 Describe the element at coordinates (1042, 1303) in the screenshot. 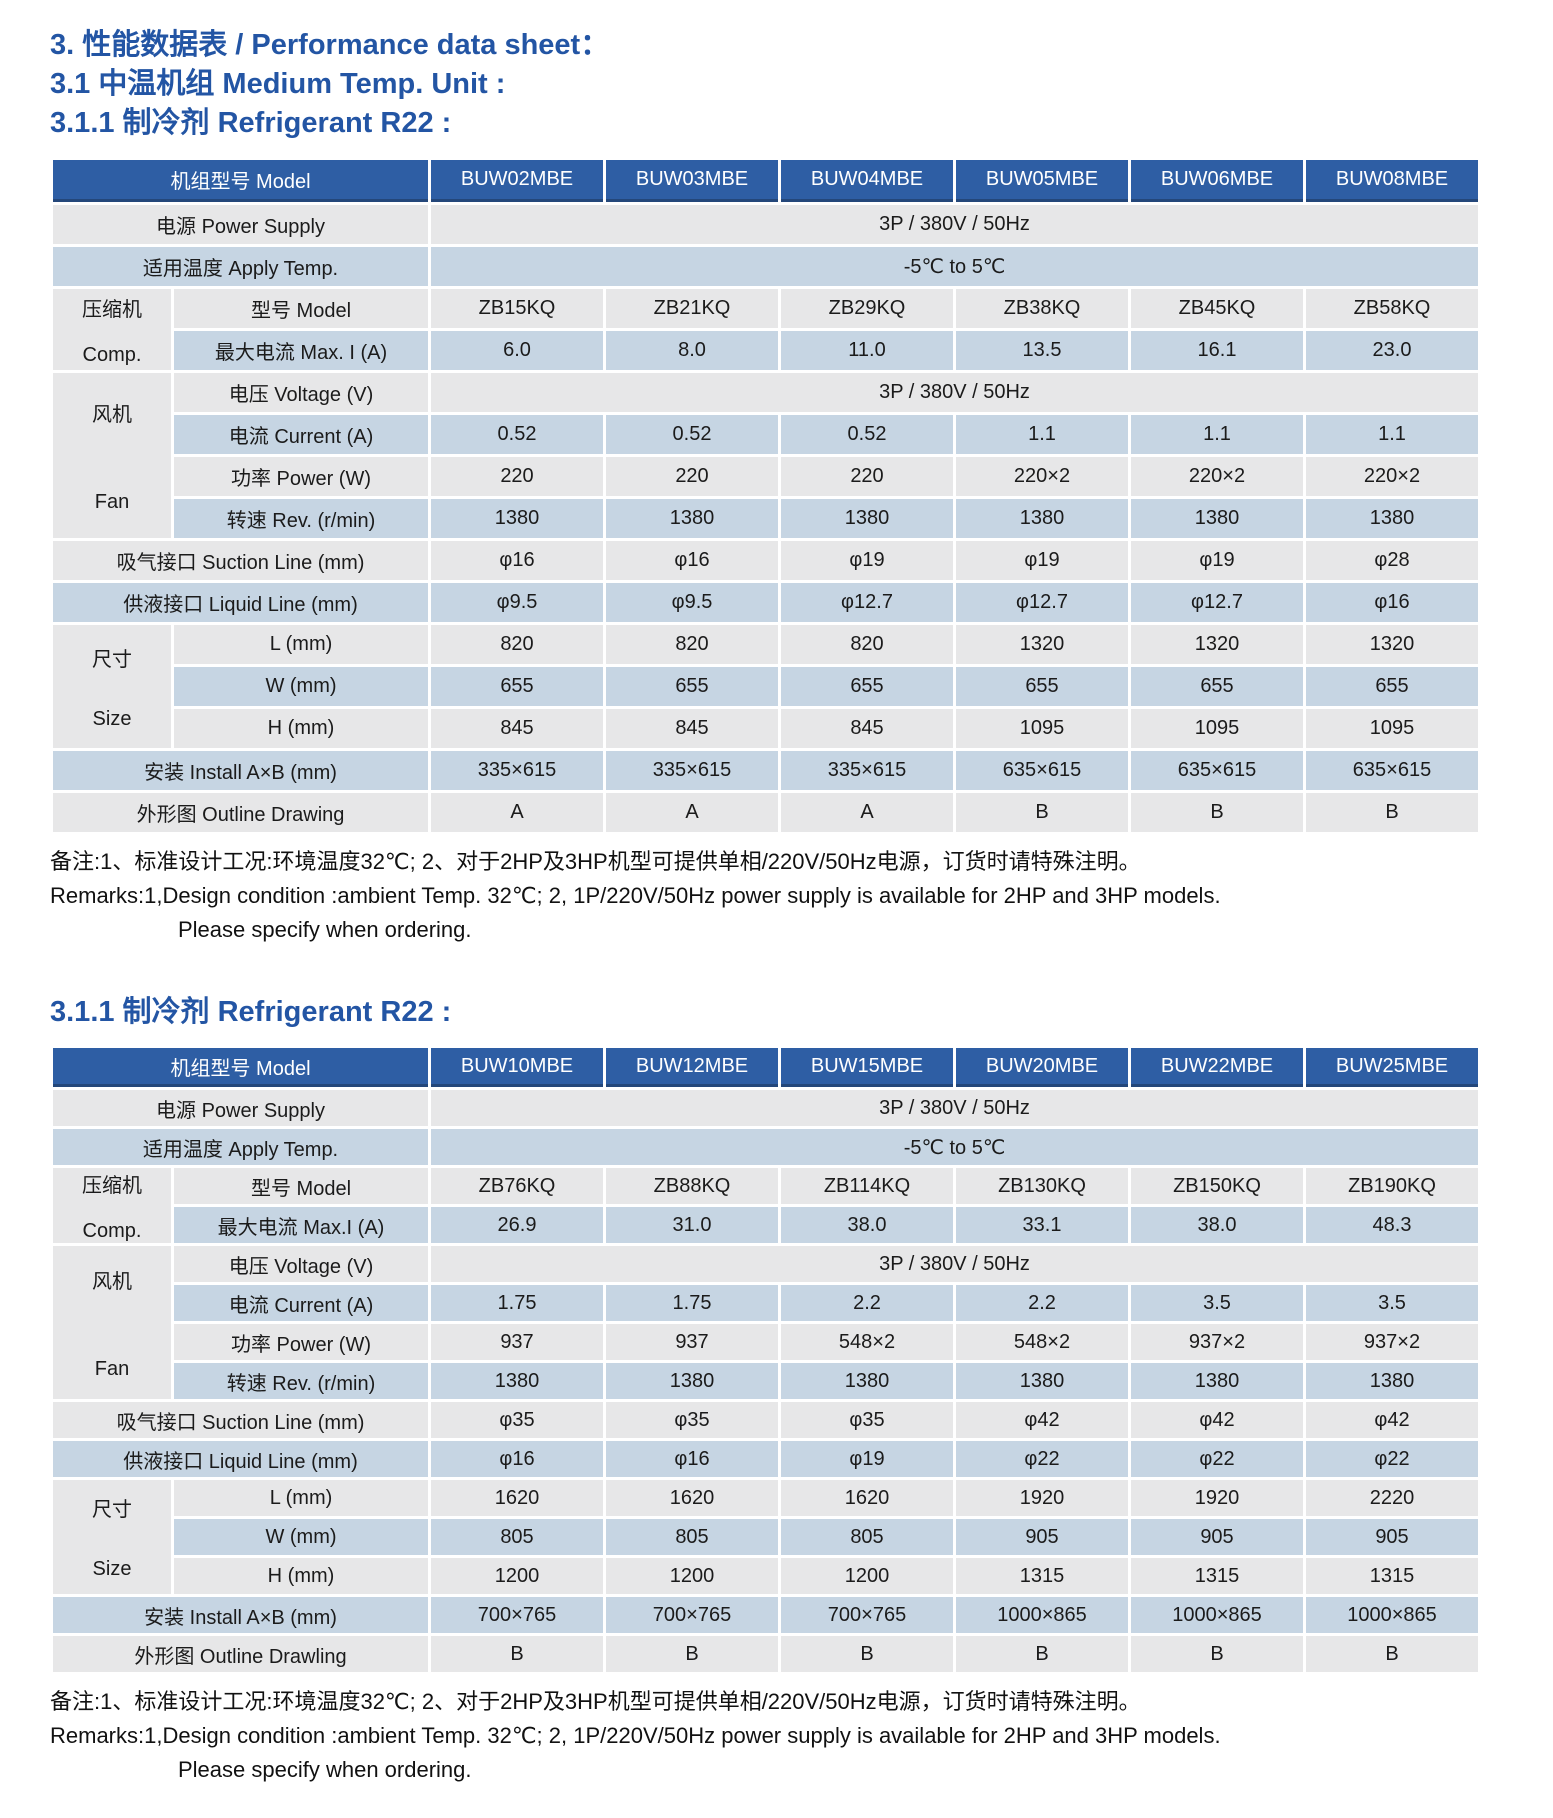

I see `cell: 2.2` at that location.